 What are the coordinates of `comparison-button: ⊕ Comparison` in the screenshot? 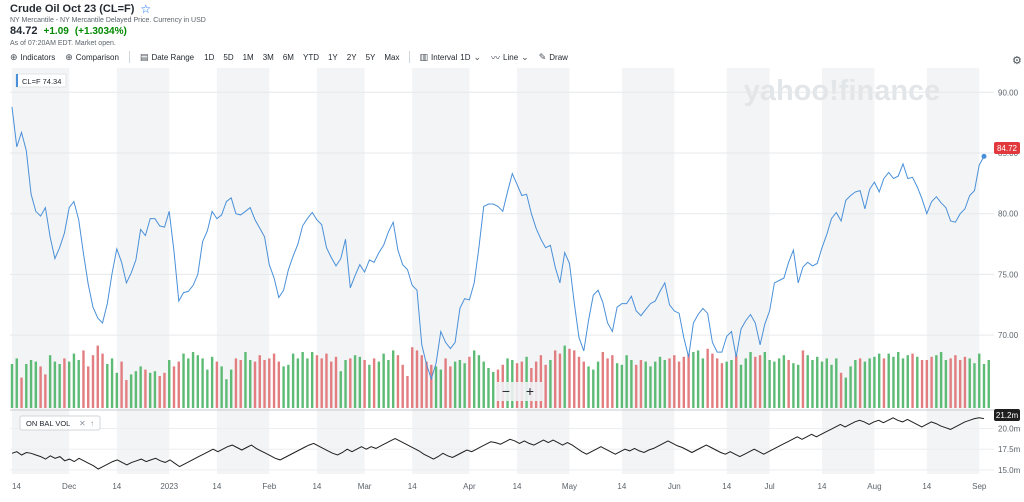 It's located at (92, 57).